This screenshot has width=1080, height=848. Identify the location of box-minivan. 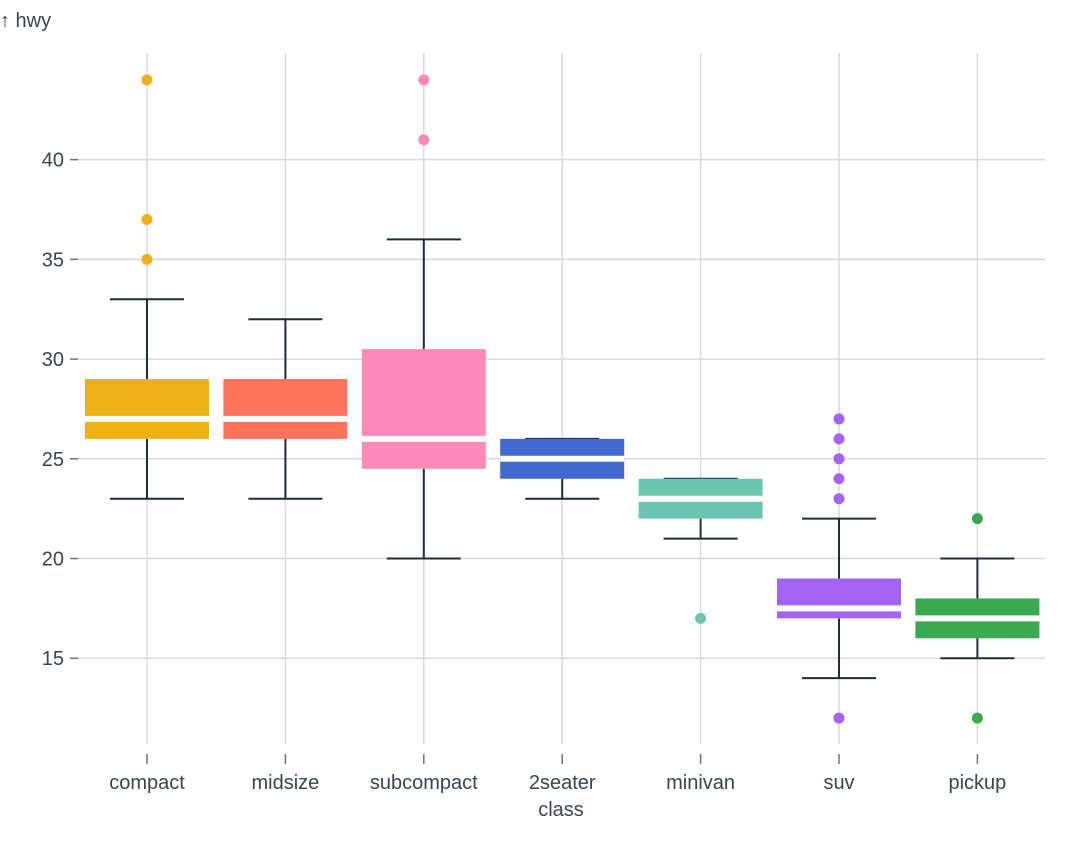
(700, 550).